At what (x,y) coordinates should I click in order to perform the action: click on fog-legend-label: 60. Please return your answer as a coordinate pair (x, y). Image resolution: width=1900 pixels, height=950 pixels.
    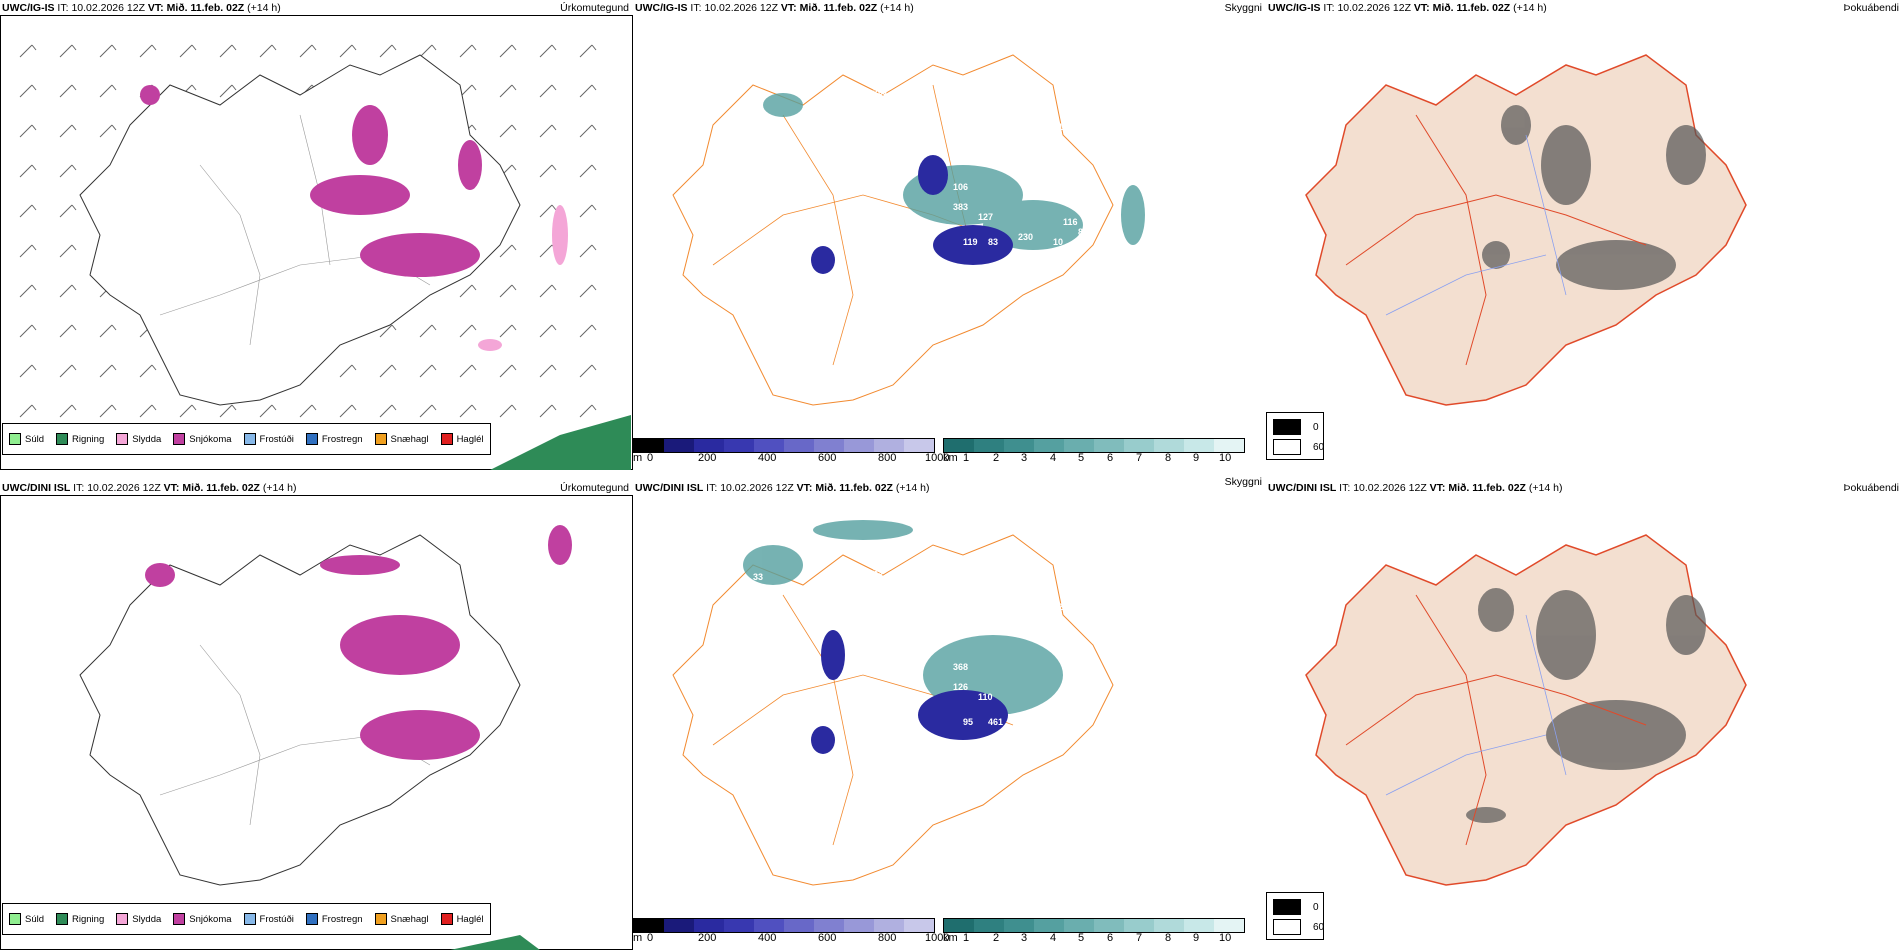
    Looking at the image, I should click on (1319, 447).